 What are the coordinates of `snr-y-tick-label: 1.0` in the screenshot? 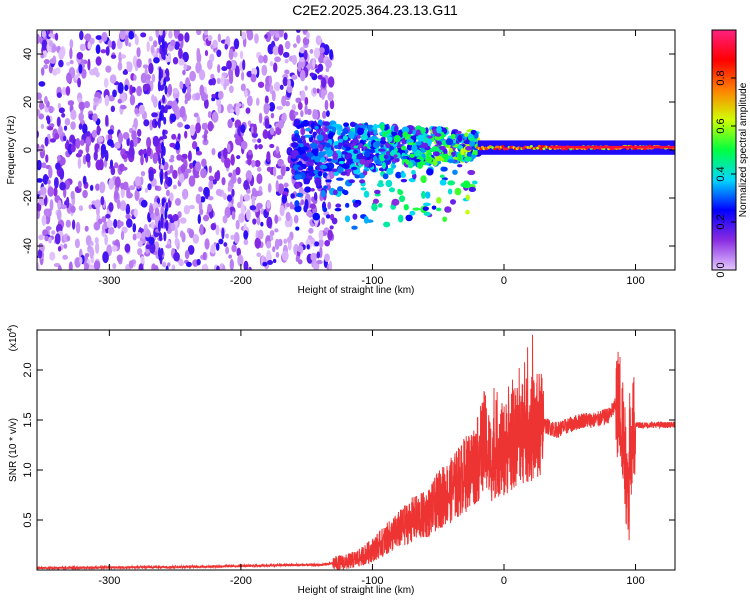 It's located at (28, 469).